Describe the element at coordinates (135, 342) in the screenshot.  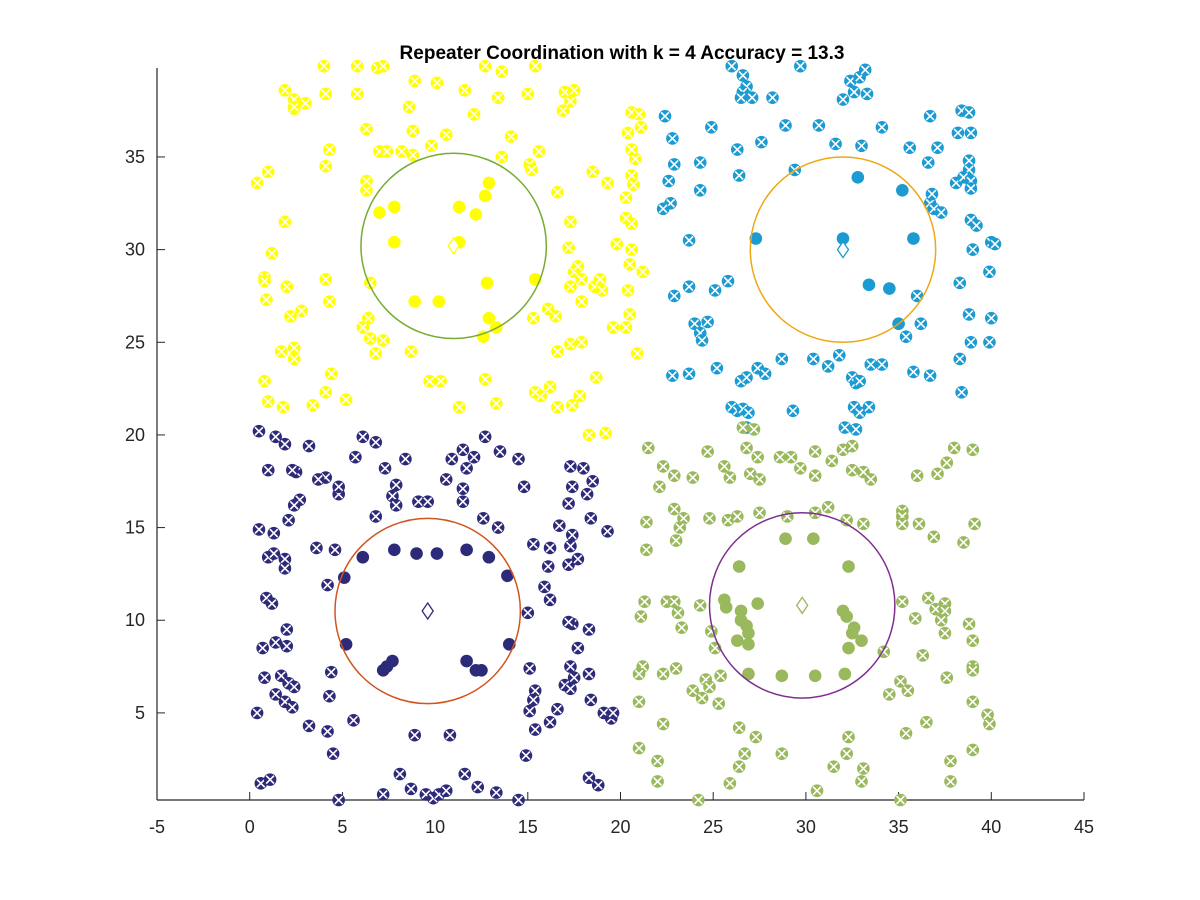
I see `y-tick-label: 25` at that location.